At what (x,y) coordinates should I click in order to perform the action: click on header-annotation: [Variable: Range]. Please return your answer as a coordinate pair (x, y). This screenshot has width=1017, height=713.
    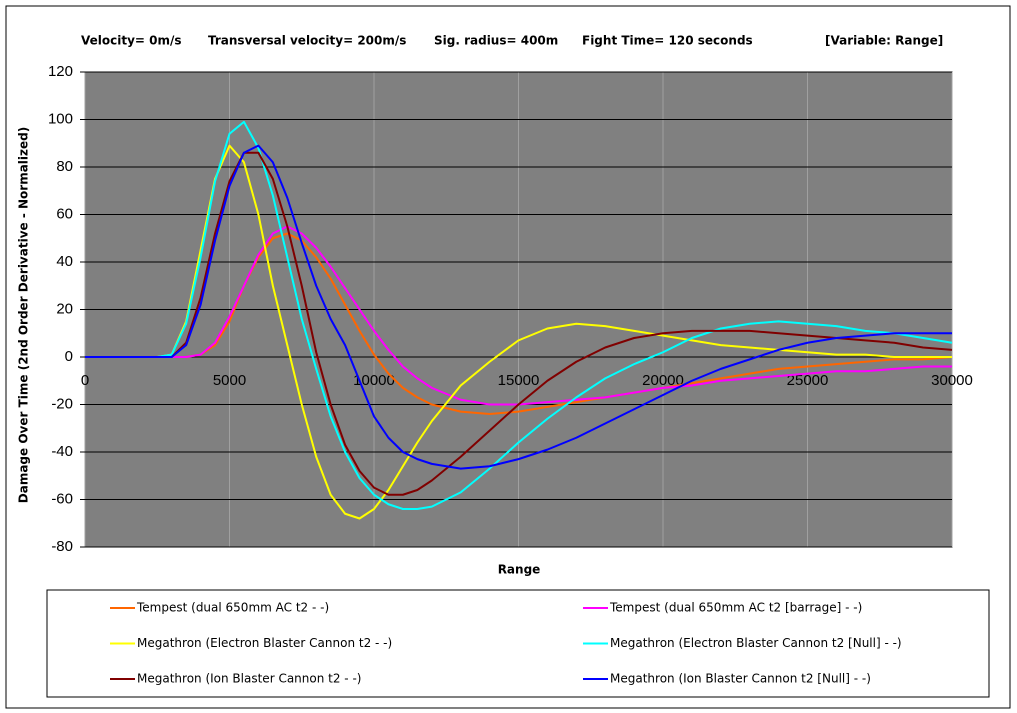
    Looking at the image, I should click on (884, 41).